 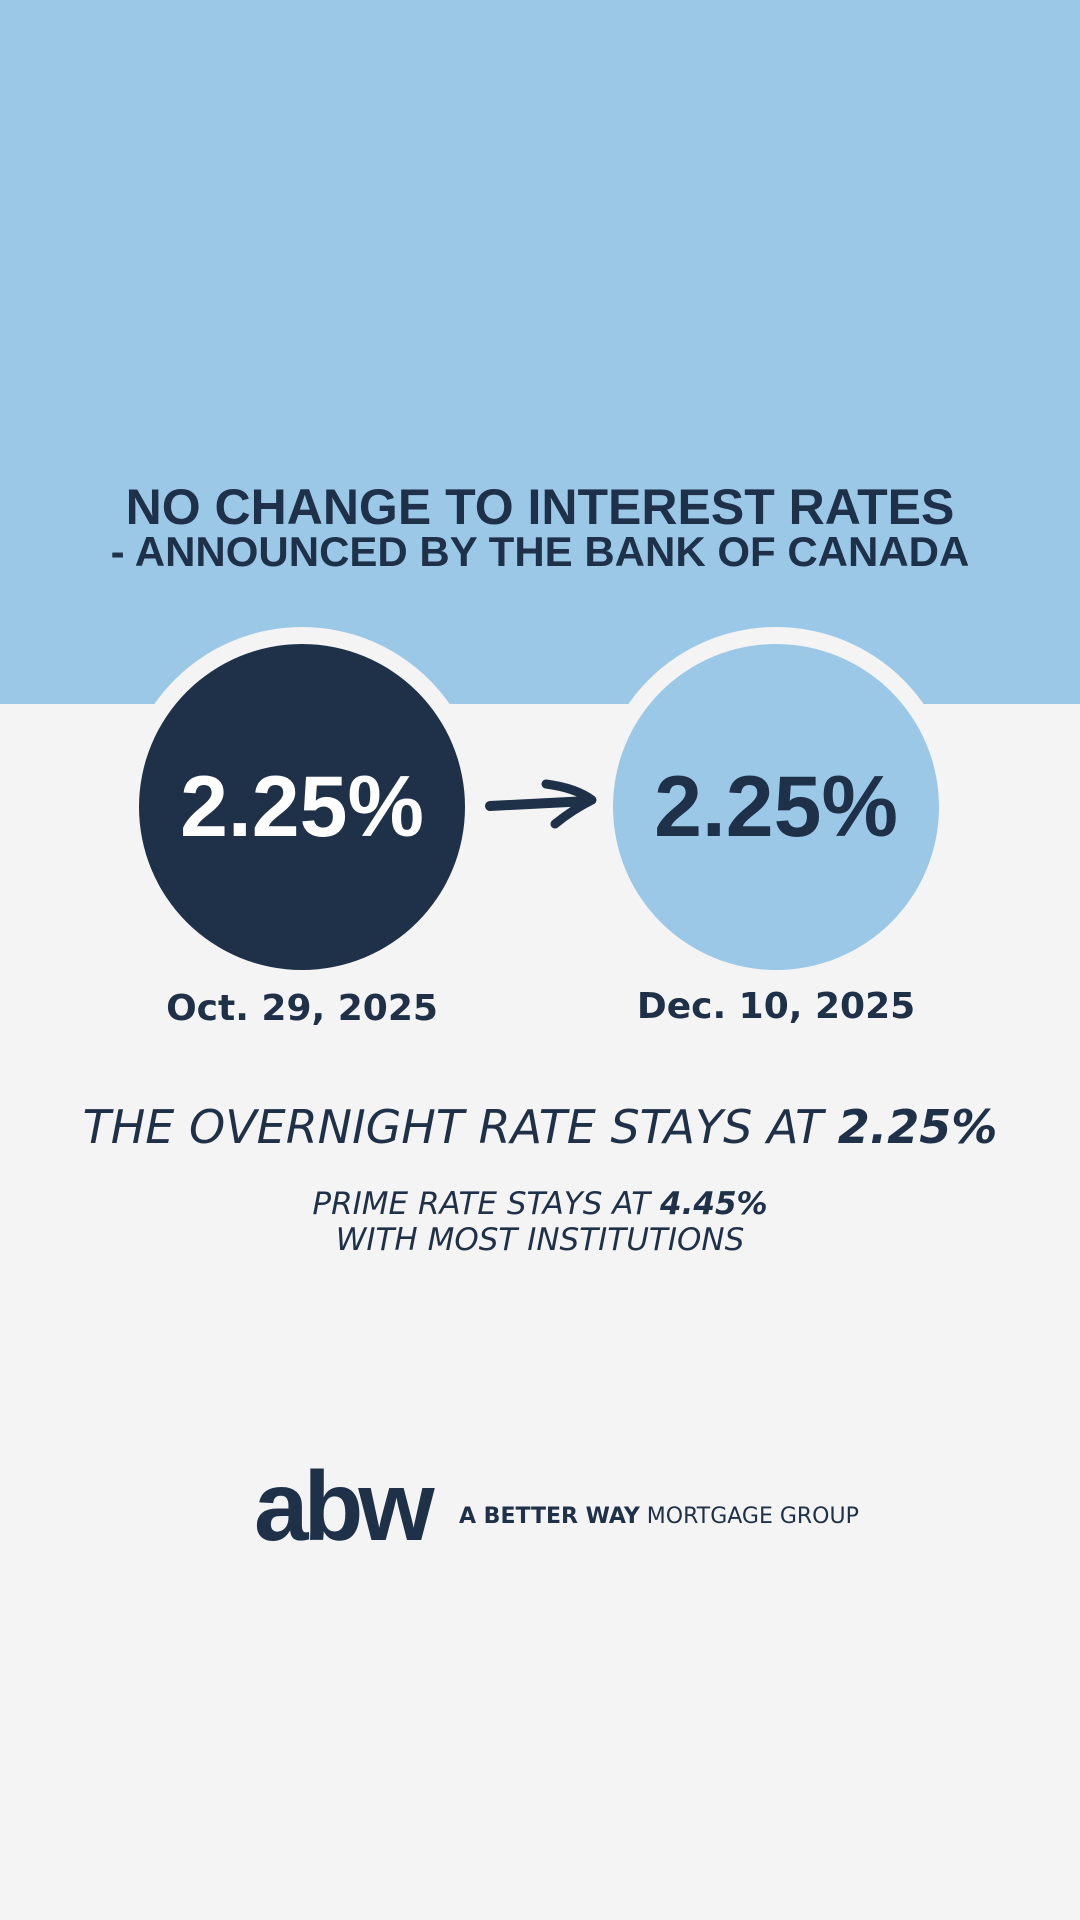 I want to click on arrow, so click(x=541, y=804).